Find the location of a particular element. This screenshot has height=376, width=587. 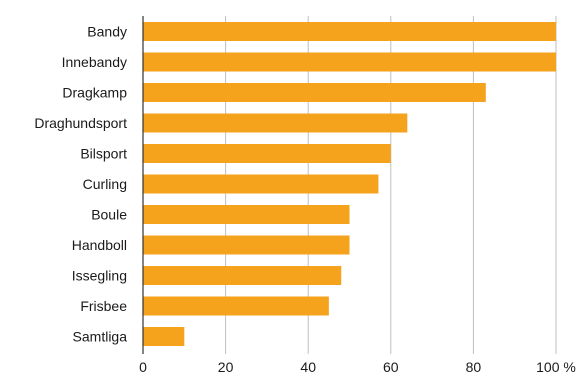

category-label-handboll: Handboll is located at coordinates (99, 245).